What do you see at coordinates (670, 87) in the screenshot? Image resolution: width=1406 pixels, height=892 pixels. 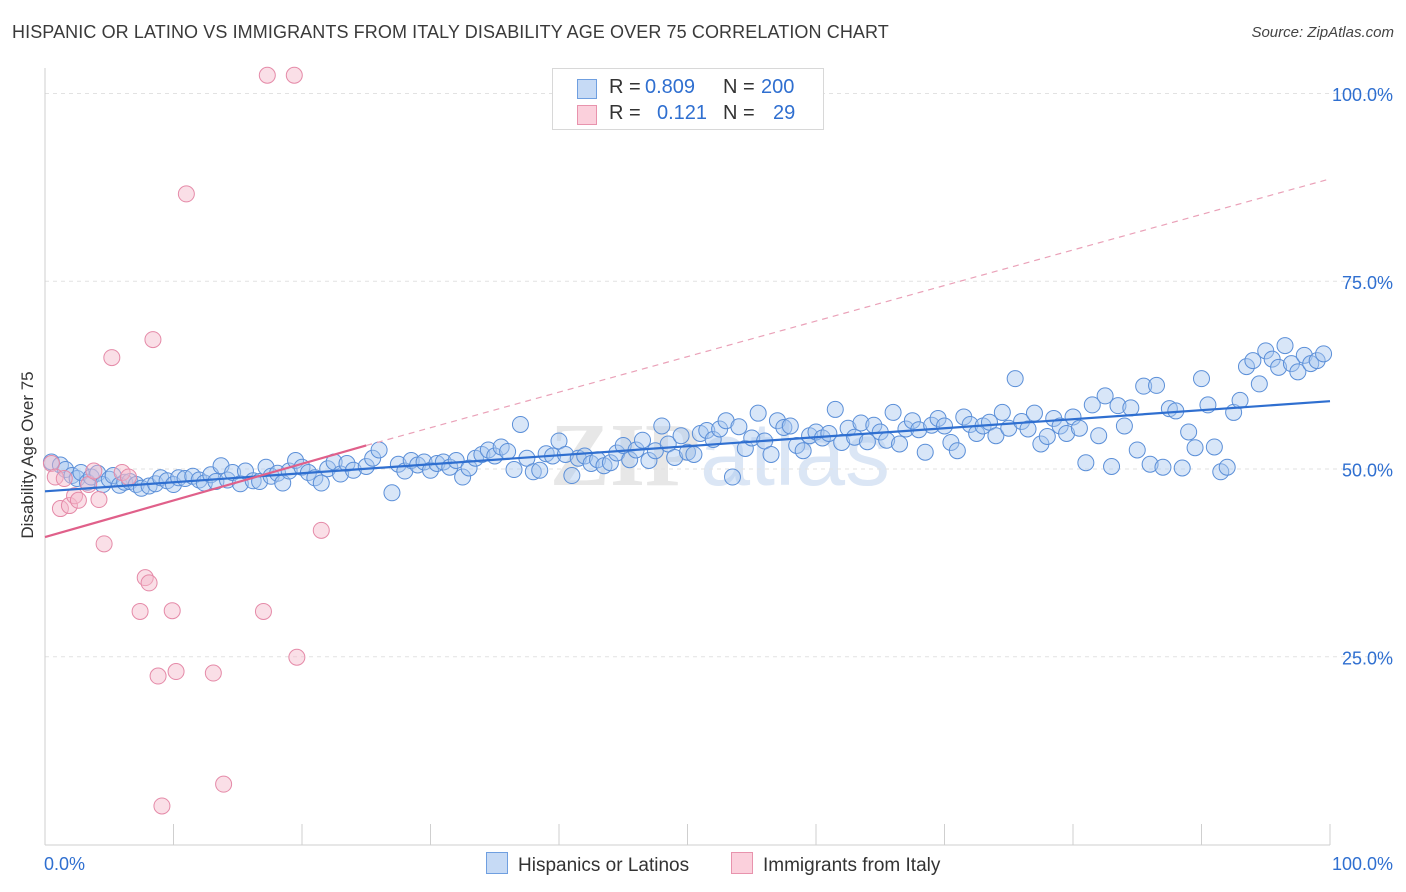 I see `legend-r-value: 0.809` at bounding box center [670, 87].